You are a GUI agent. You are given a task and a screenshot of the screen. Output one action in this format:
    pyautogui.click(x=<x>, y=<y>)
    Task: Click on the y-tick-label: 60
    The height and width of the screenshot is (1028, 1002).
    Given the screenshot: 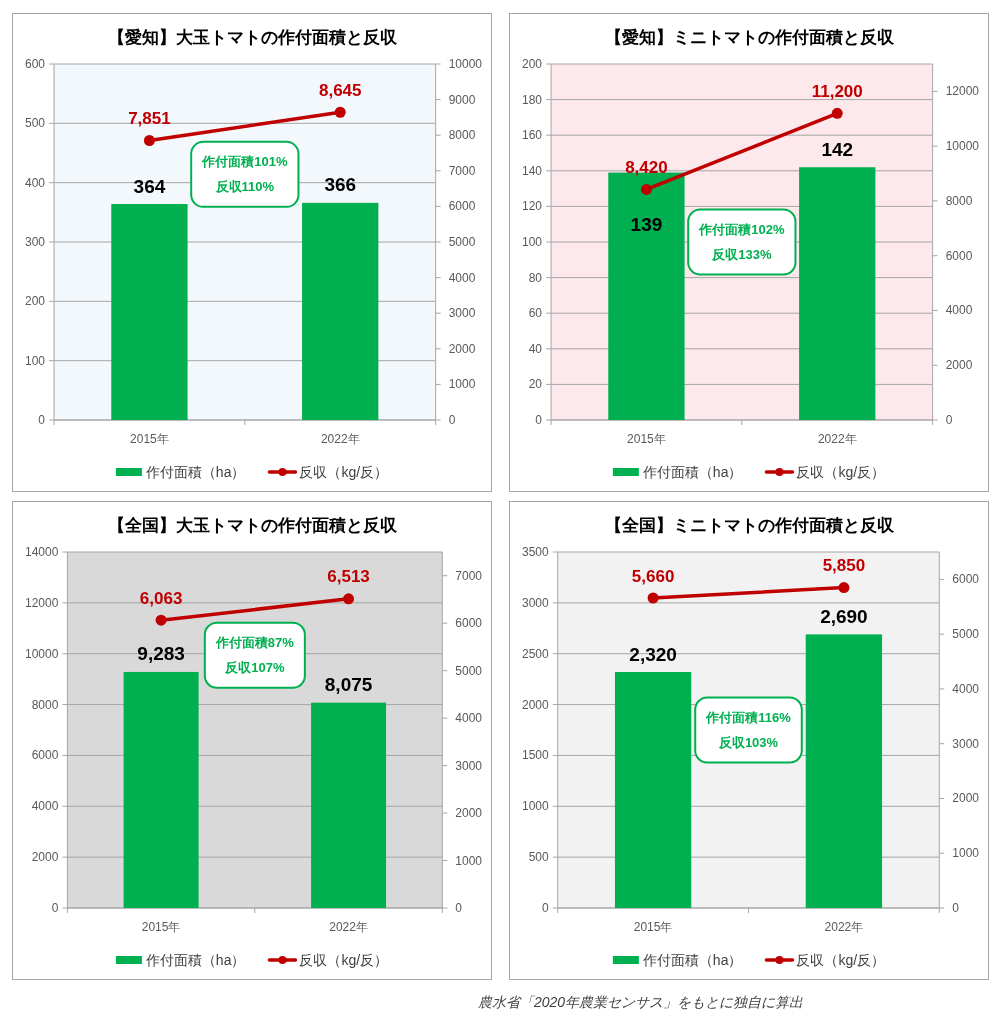 What is the action you would take?
    pyautogui.click(x=535, y=313)
    